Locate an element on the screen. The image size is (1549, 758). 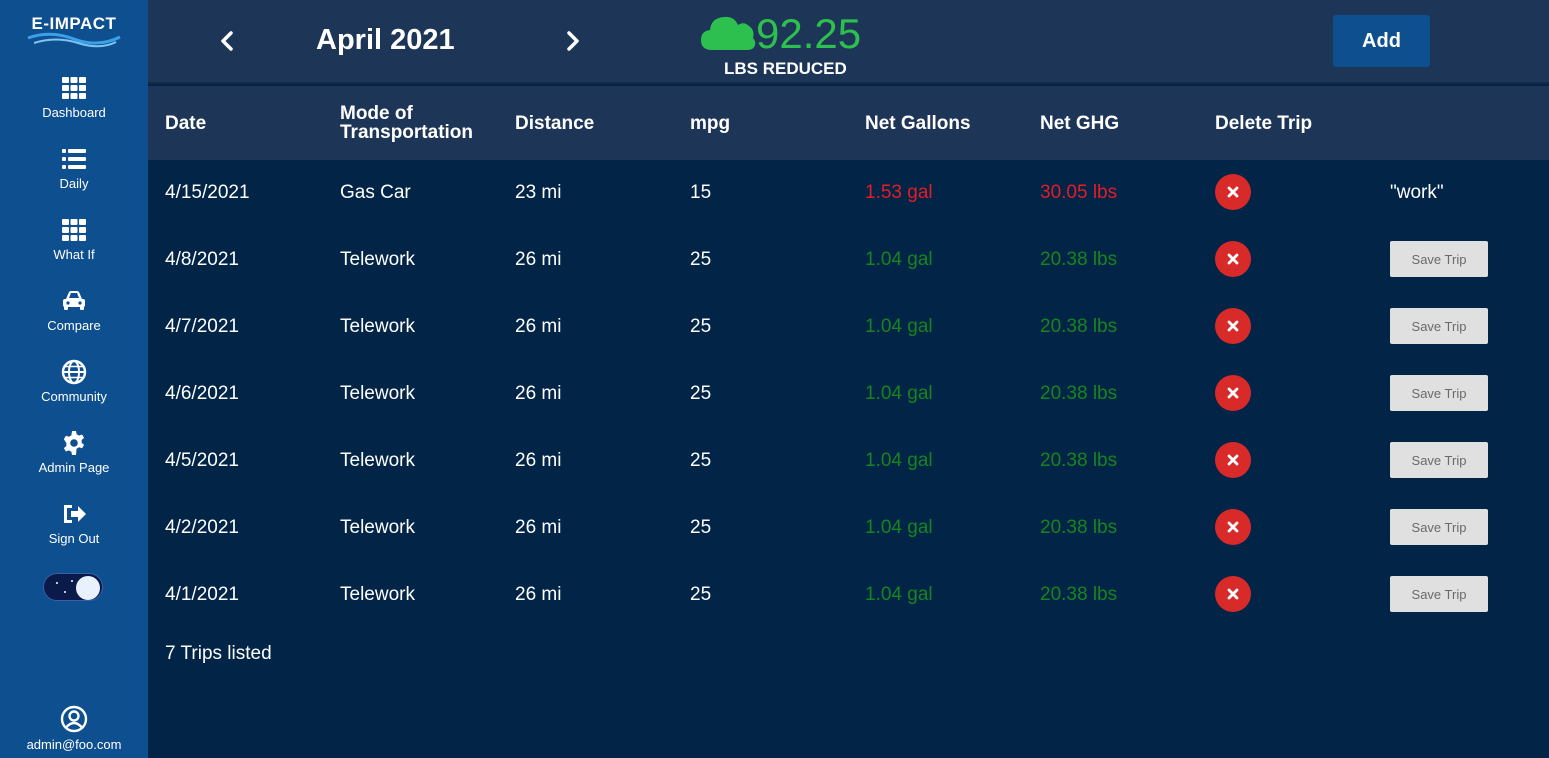
lbs-reduced-summary: 92.25 LBS REDUCED is located at coordinates (785, 43).